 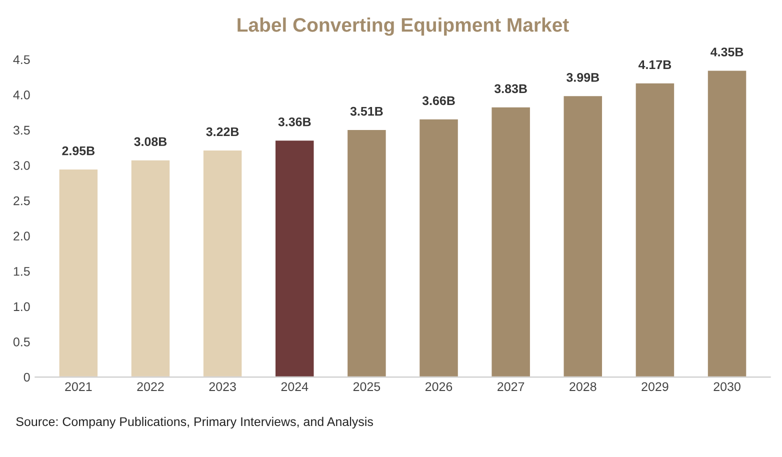 What do you see at coordinates (366, 111) in the screenshot?
I see `data-label: 3.51B` at bounding box center [366, 111].